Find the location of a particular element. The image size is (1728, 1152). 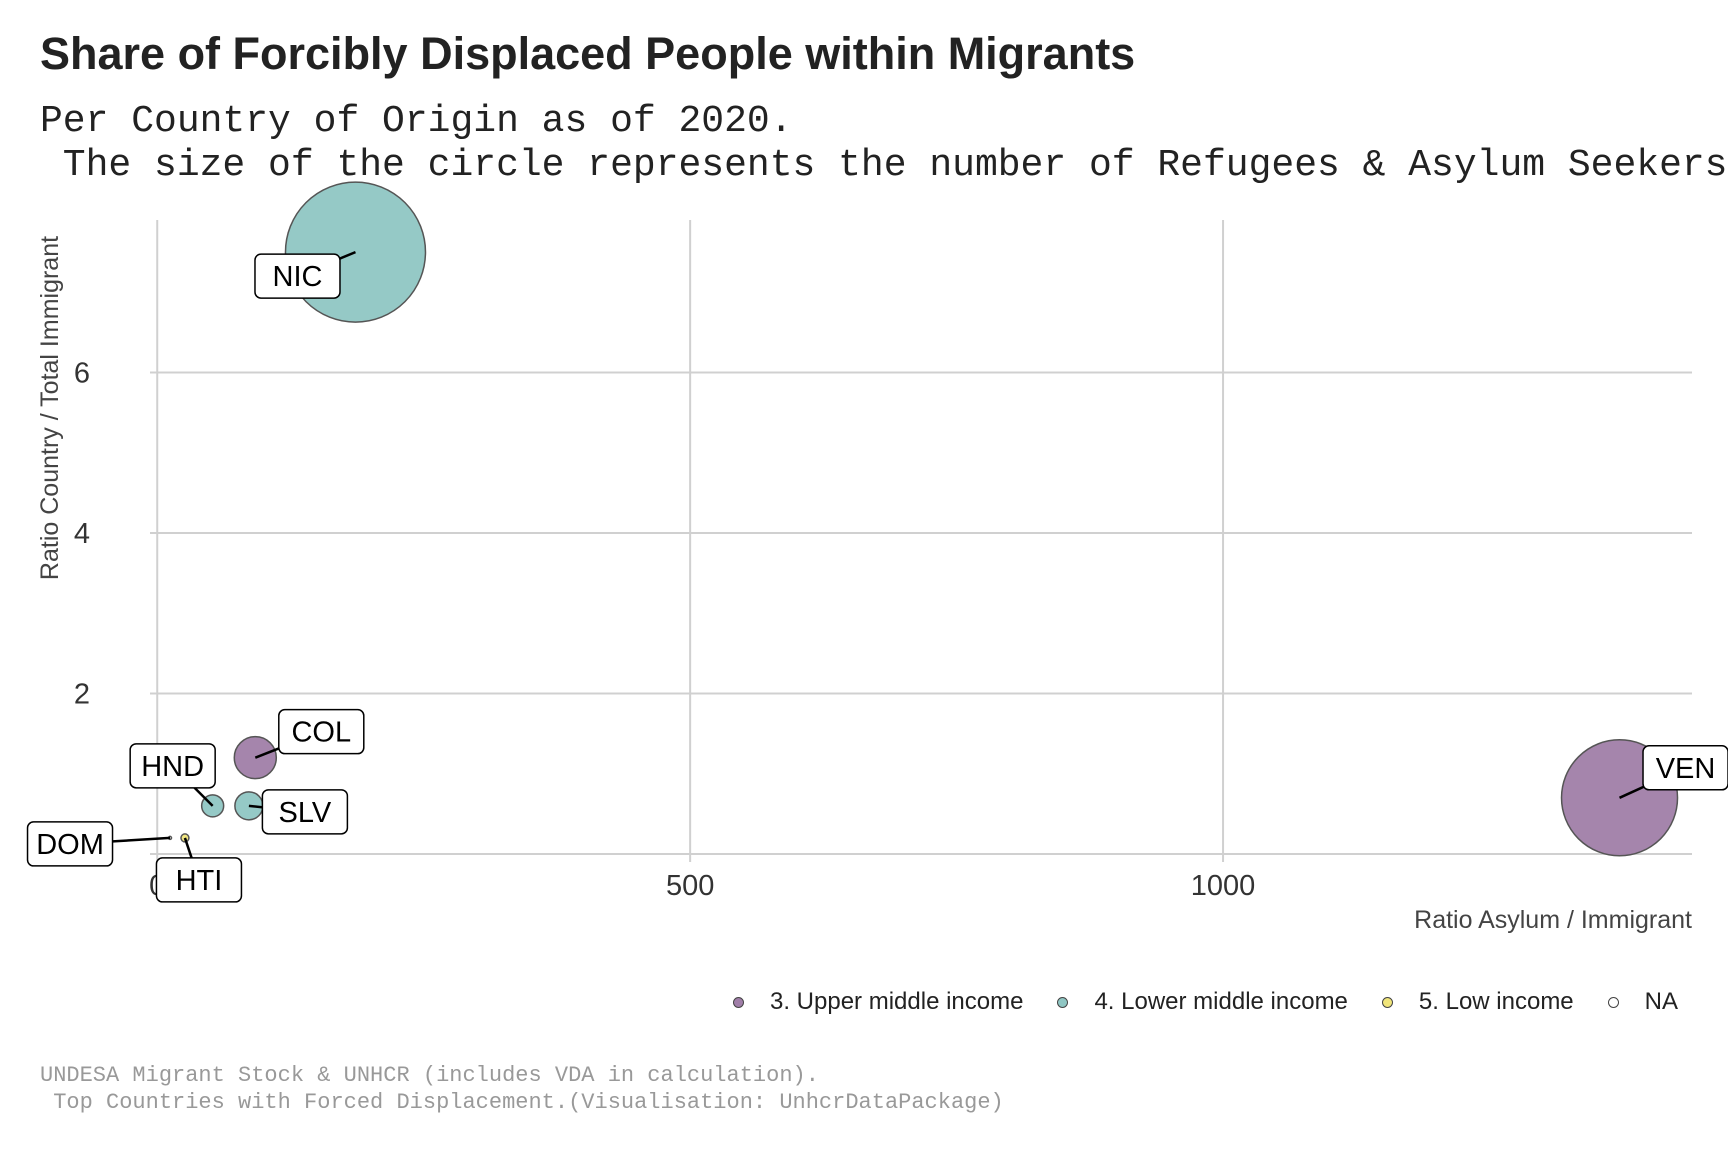

x-axis-title: Ratio Asylum / Immigrant is located at coordinates (1553, 920).